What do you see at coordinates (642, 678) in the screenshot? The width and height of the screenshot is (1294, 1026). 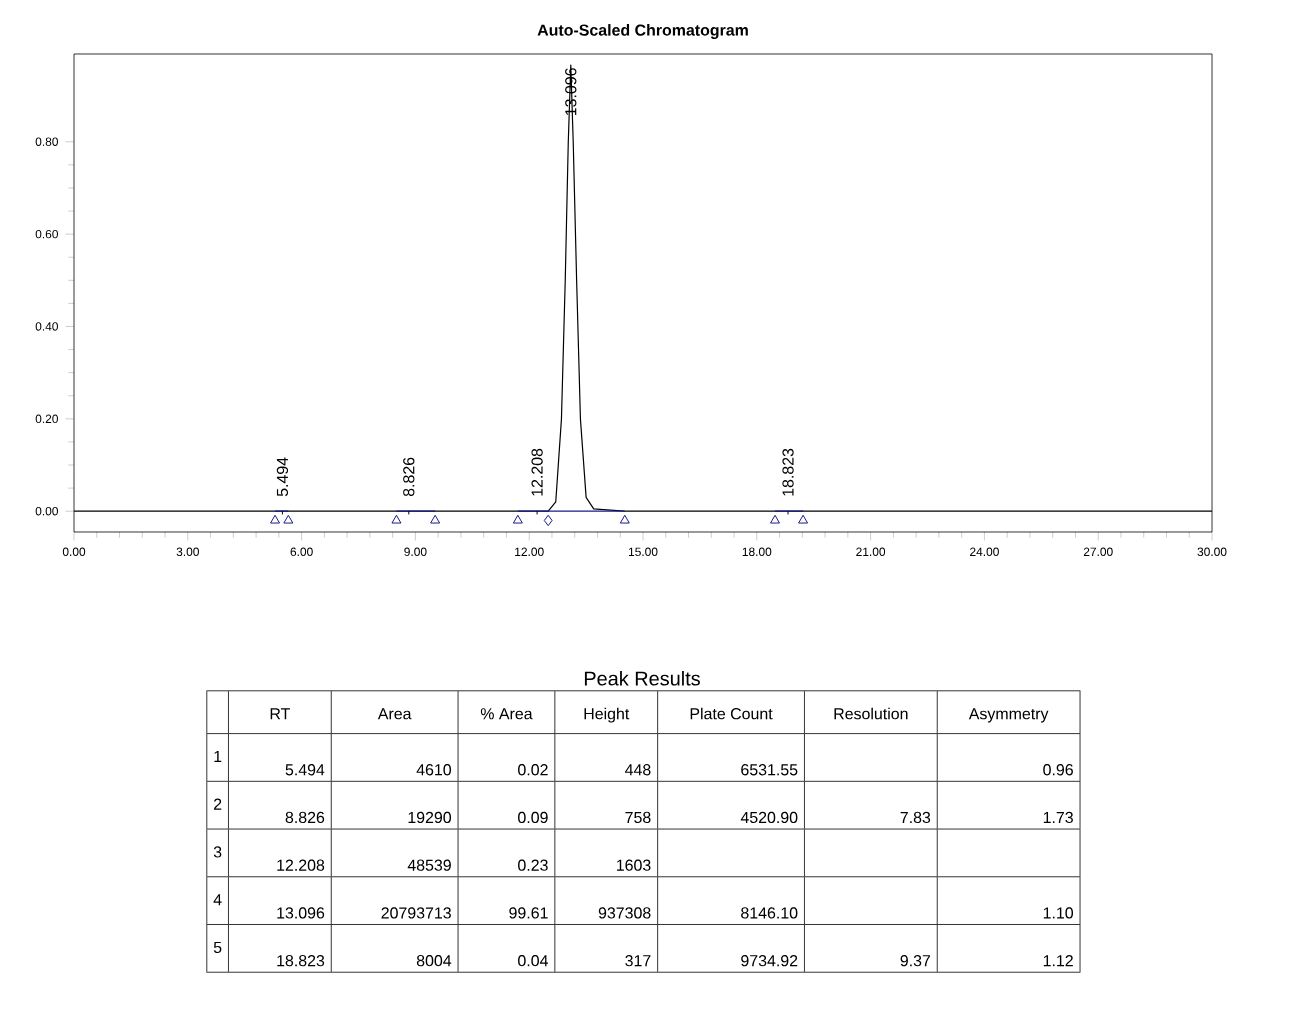 I see `text: Peak Results` at bounding box center [642, 678].